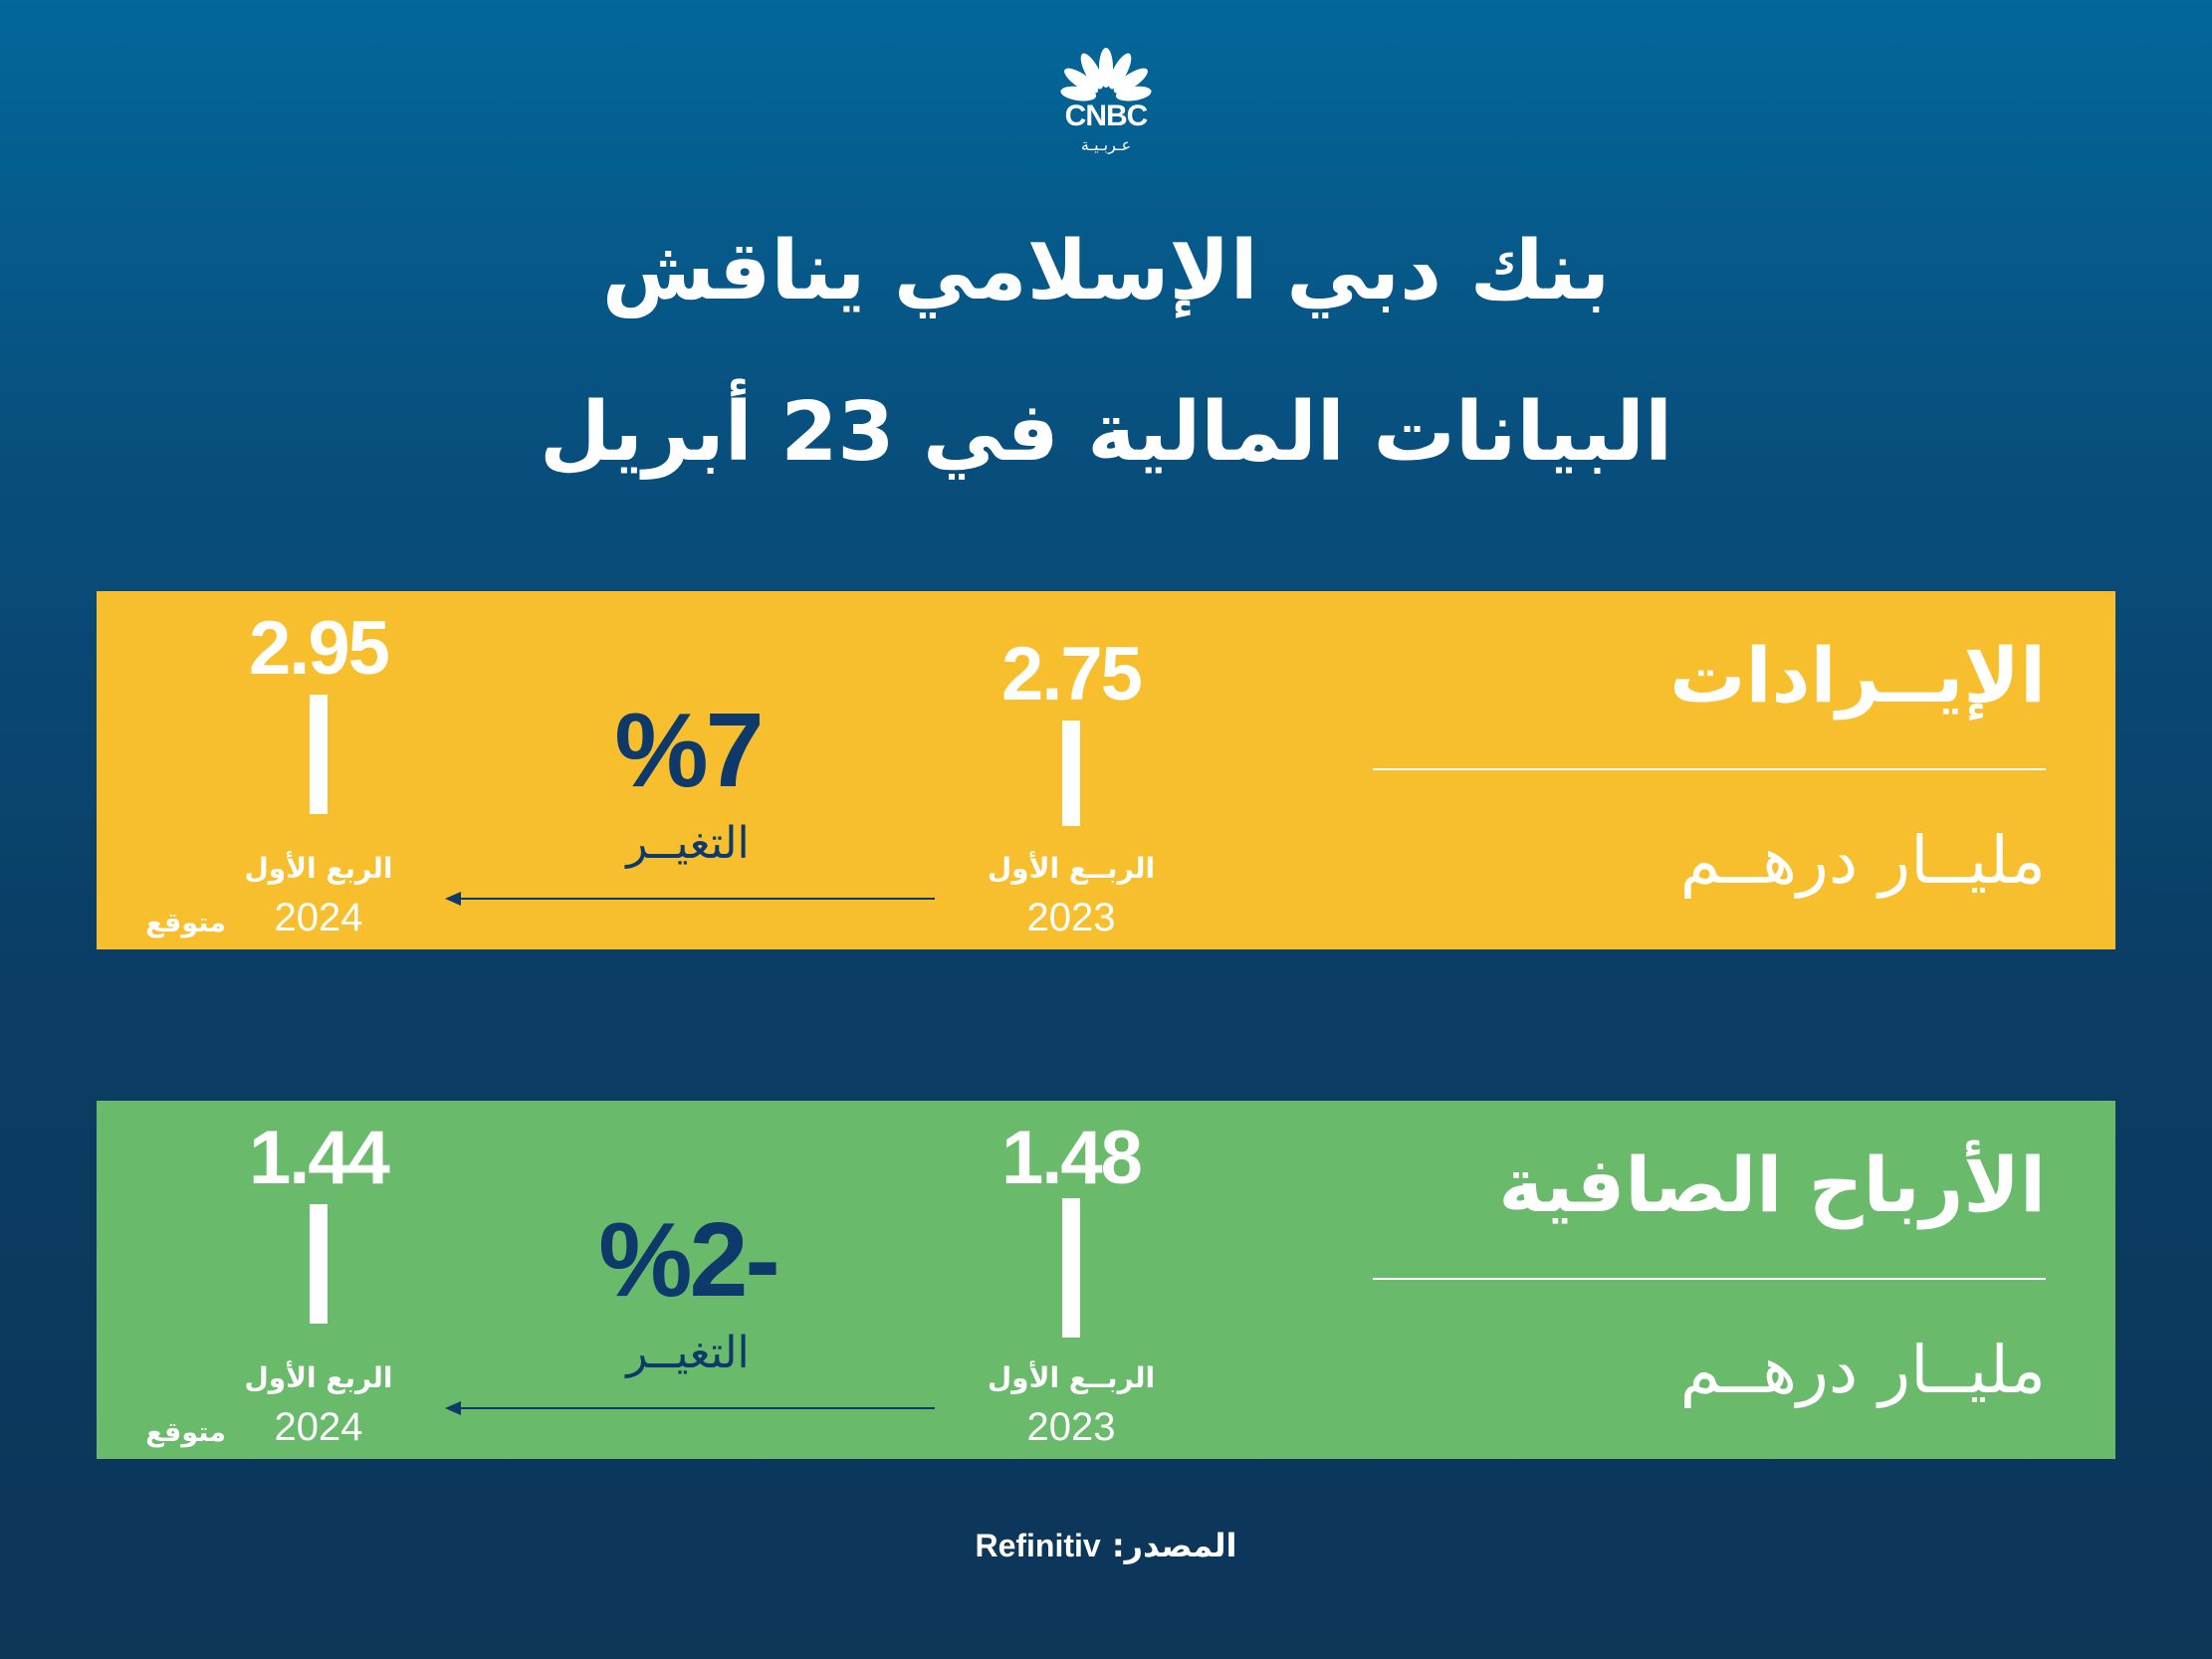 The height and width of the screenshot is (1659, 2212). Describe the element at coordinates (1106, 432) in the screenshot. I see `headline-line-2: البيانات المالية في 23 أبريل` at that location.